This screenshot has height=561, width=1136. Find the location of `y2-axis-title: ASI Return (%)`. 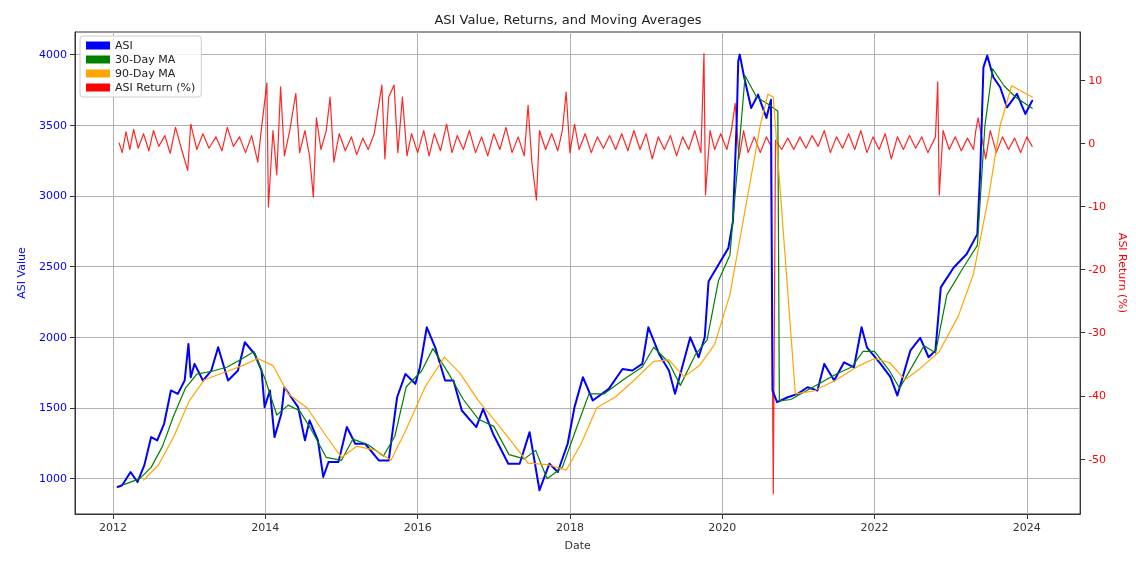

y2-axis-title: ASI Return (%) is located at coordinates (1122, 273).